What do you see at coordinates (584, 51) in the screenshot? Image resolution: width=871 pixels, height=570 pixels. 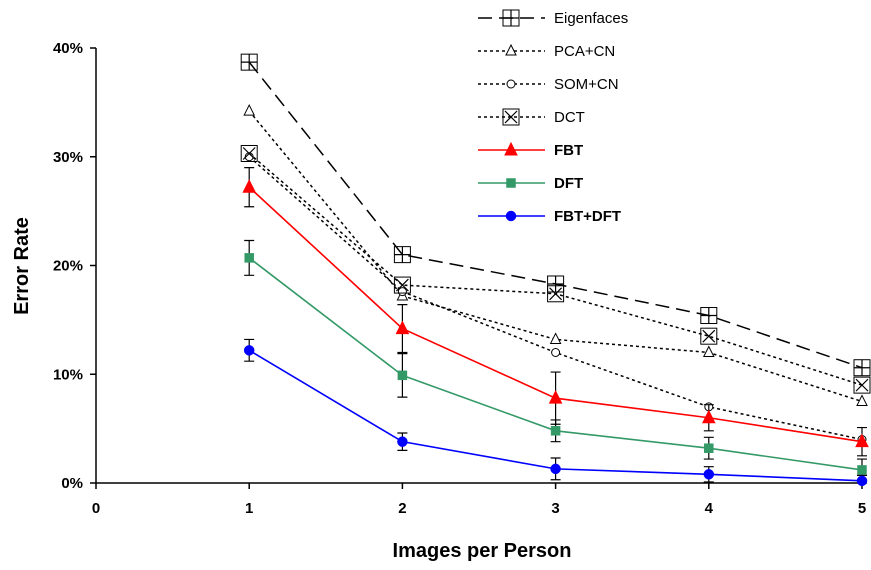 I see `legend-label: PCA+CN` at bounding box center [584, 51].